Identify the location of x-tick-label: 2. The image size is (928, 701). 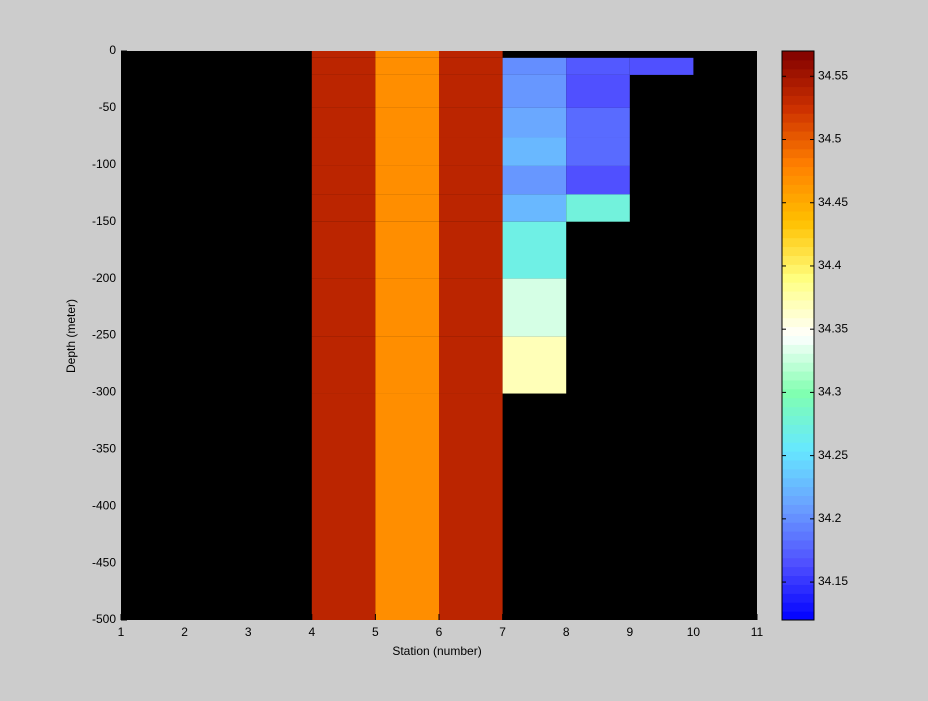
(184, 632).